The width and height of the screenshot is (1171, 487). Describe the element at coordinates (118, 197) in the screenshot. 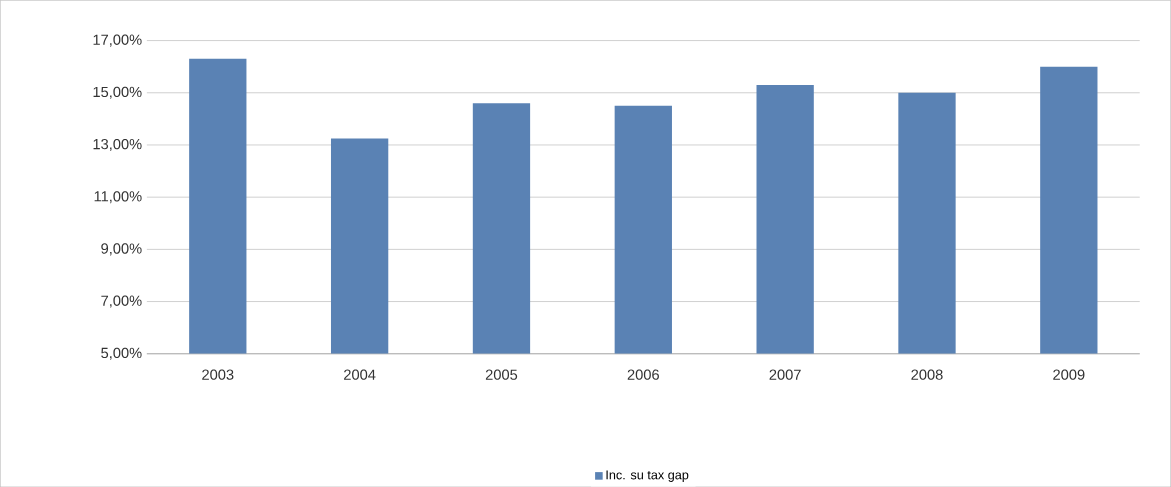

I see `y-tick-label: 11,00%` at that location.